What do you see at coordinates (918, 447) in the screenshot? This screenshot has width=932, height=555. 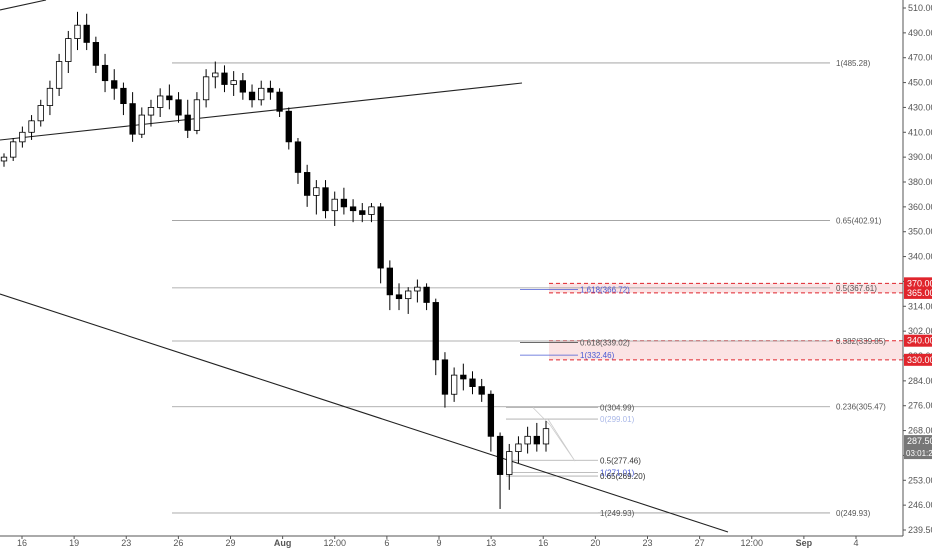 I see `last-price-box` at bounding box center [918, 447].